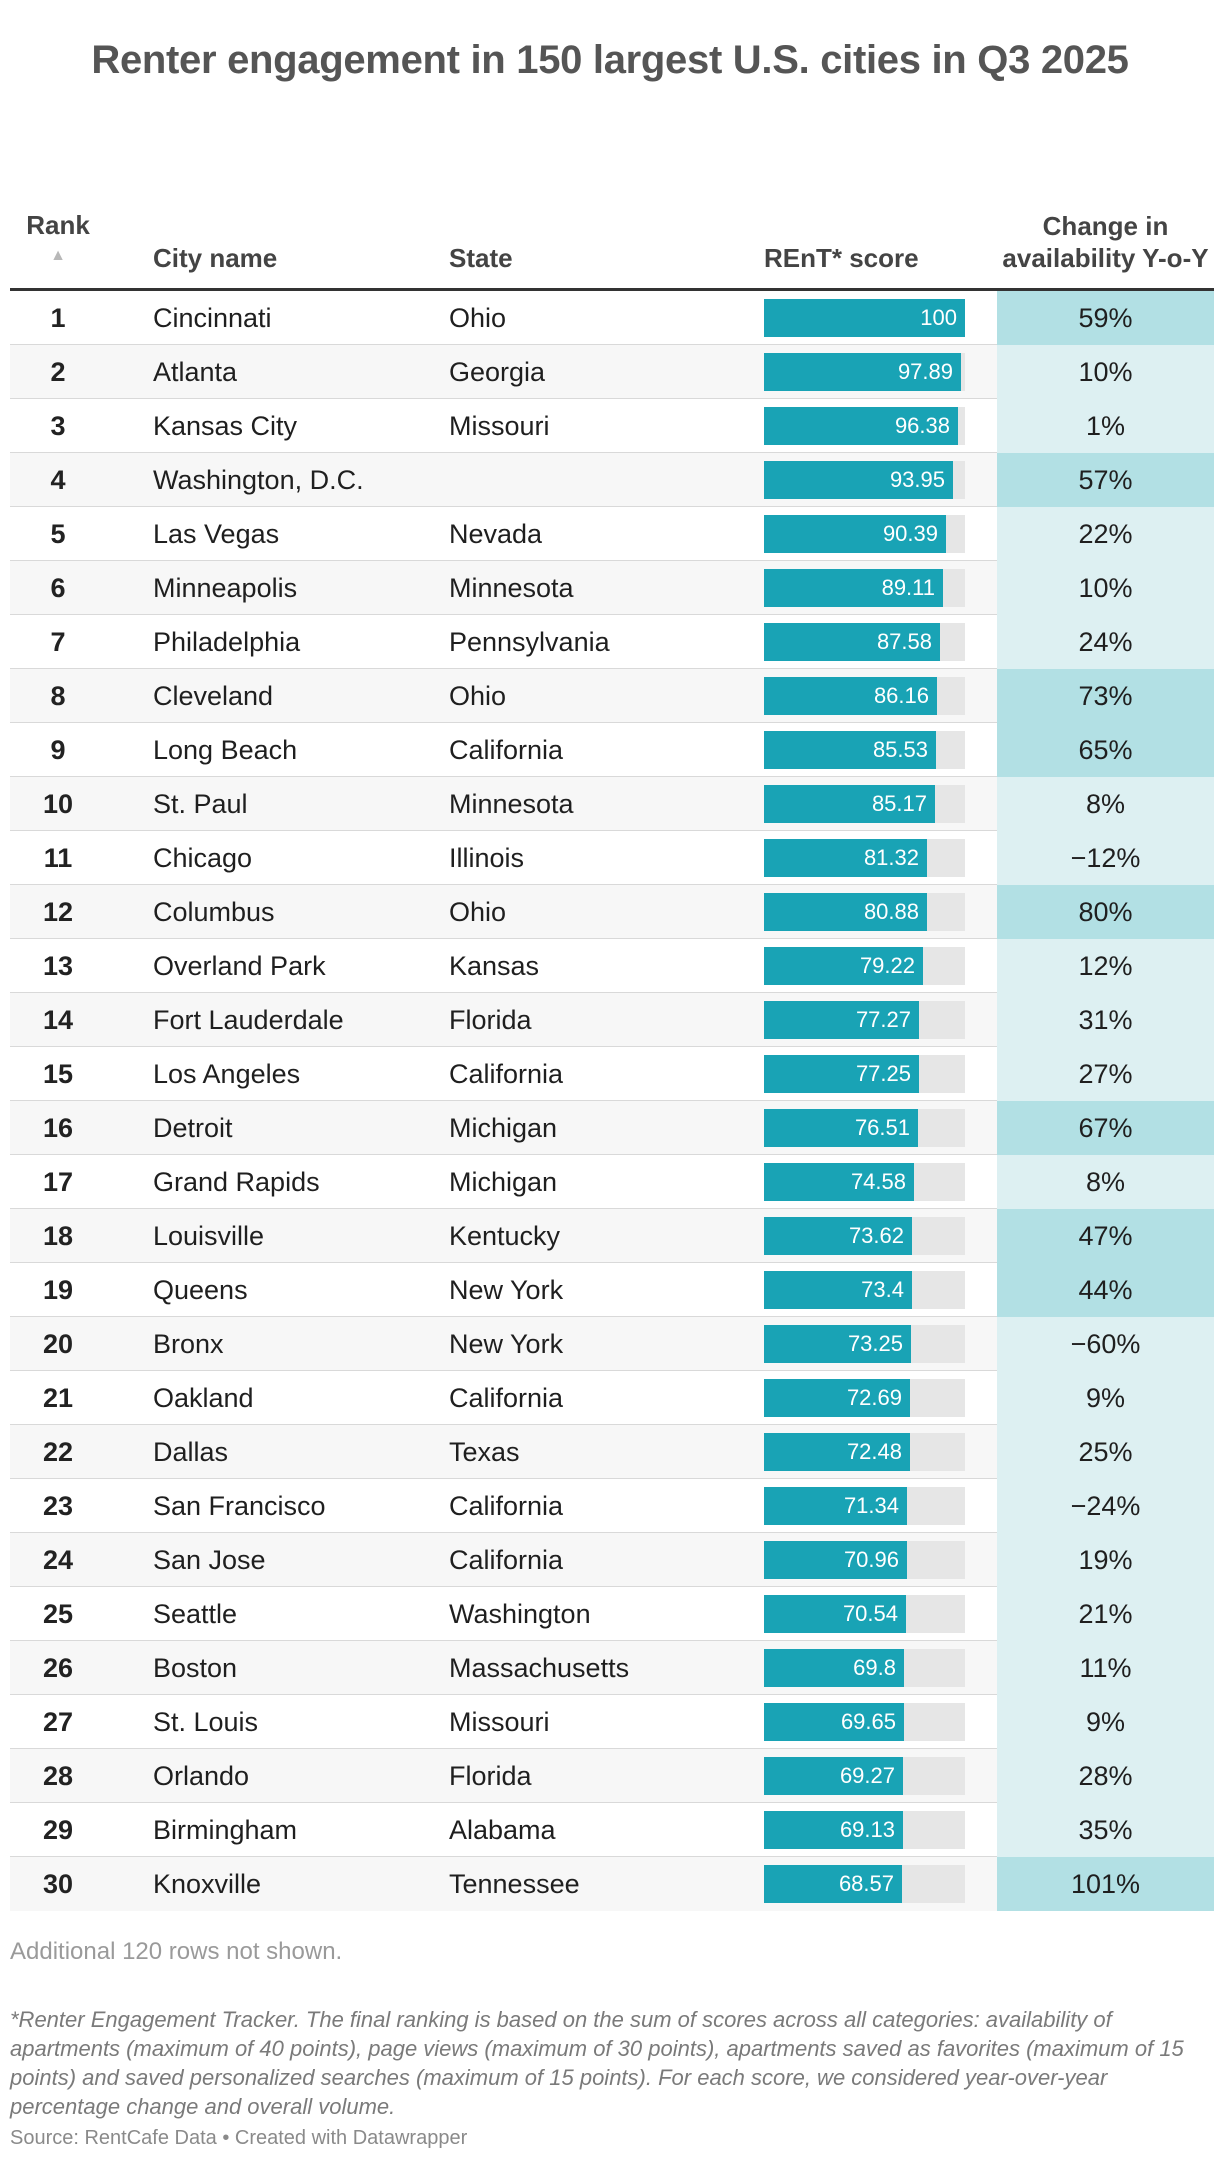 The image size is (1220, 2160). Describe the element at coordinates (835, 1560) in the screenshot. I see `score-bar: 70.96` at that location.